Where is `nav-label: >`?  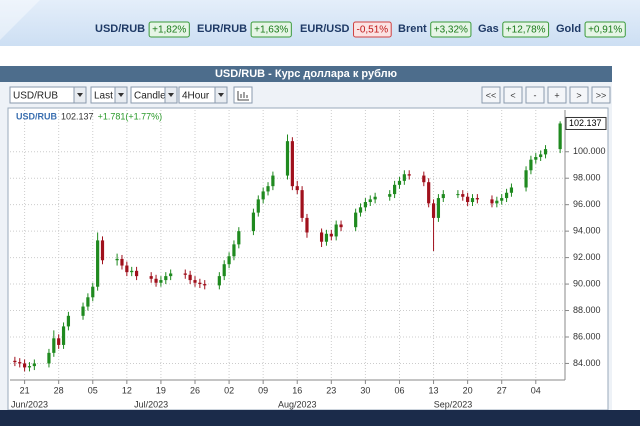
nav-label: > is located at coordinates (578, 95).